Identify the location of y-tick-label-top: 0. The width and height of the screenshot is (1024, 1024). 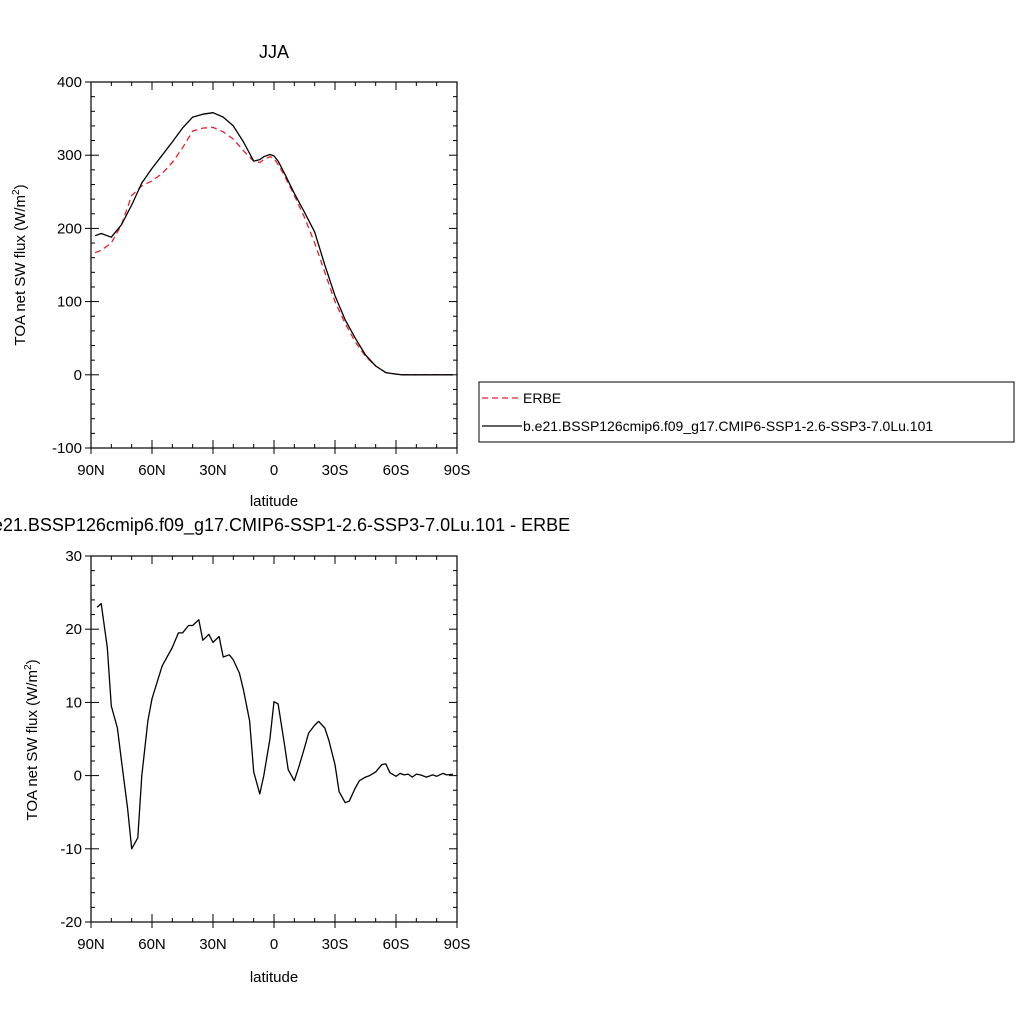
(78, 375).